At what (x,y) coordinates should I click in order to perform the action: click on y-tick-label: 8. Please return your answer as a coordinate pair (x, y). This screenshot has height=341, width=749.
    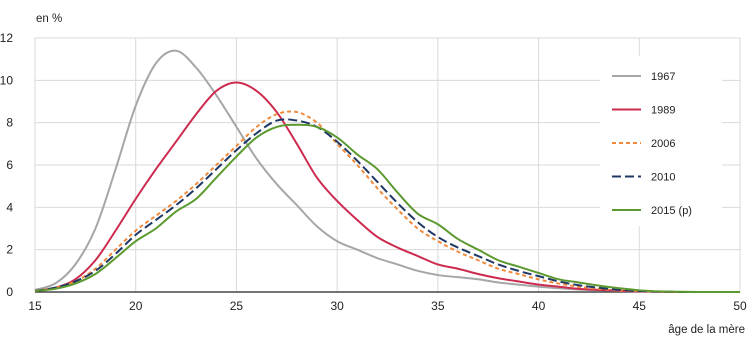
    Looking at the image, I should click on (9, 123).